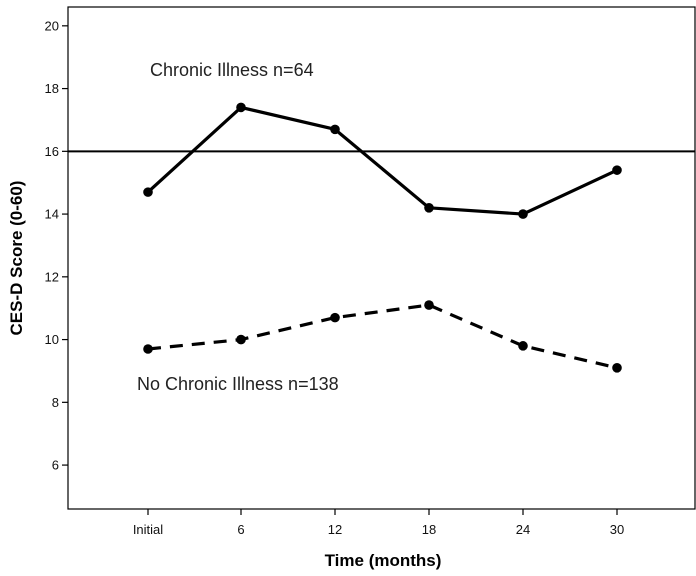 The width and height of the screenshot is (696, 576). I want to click on y-axis-title: CES-D Score (0-60), so click(16, 258).